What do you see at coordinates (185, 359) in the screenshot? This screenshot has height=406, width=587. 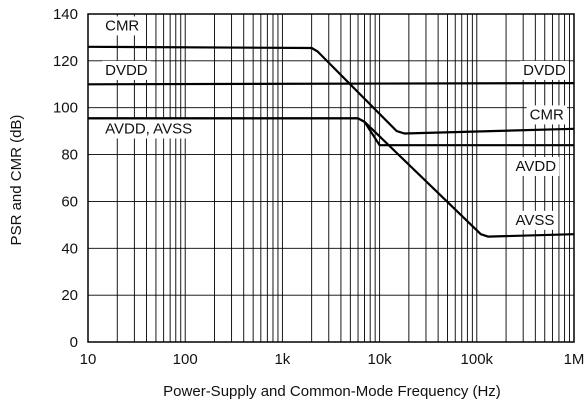 I see `x-tick-label: 100` at bounding box center [185, 359].